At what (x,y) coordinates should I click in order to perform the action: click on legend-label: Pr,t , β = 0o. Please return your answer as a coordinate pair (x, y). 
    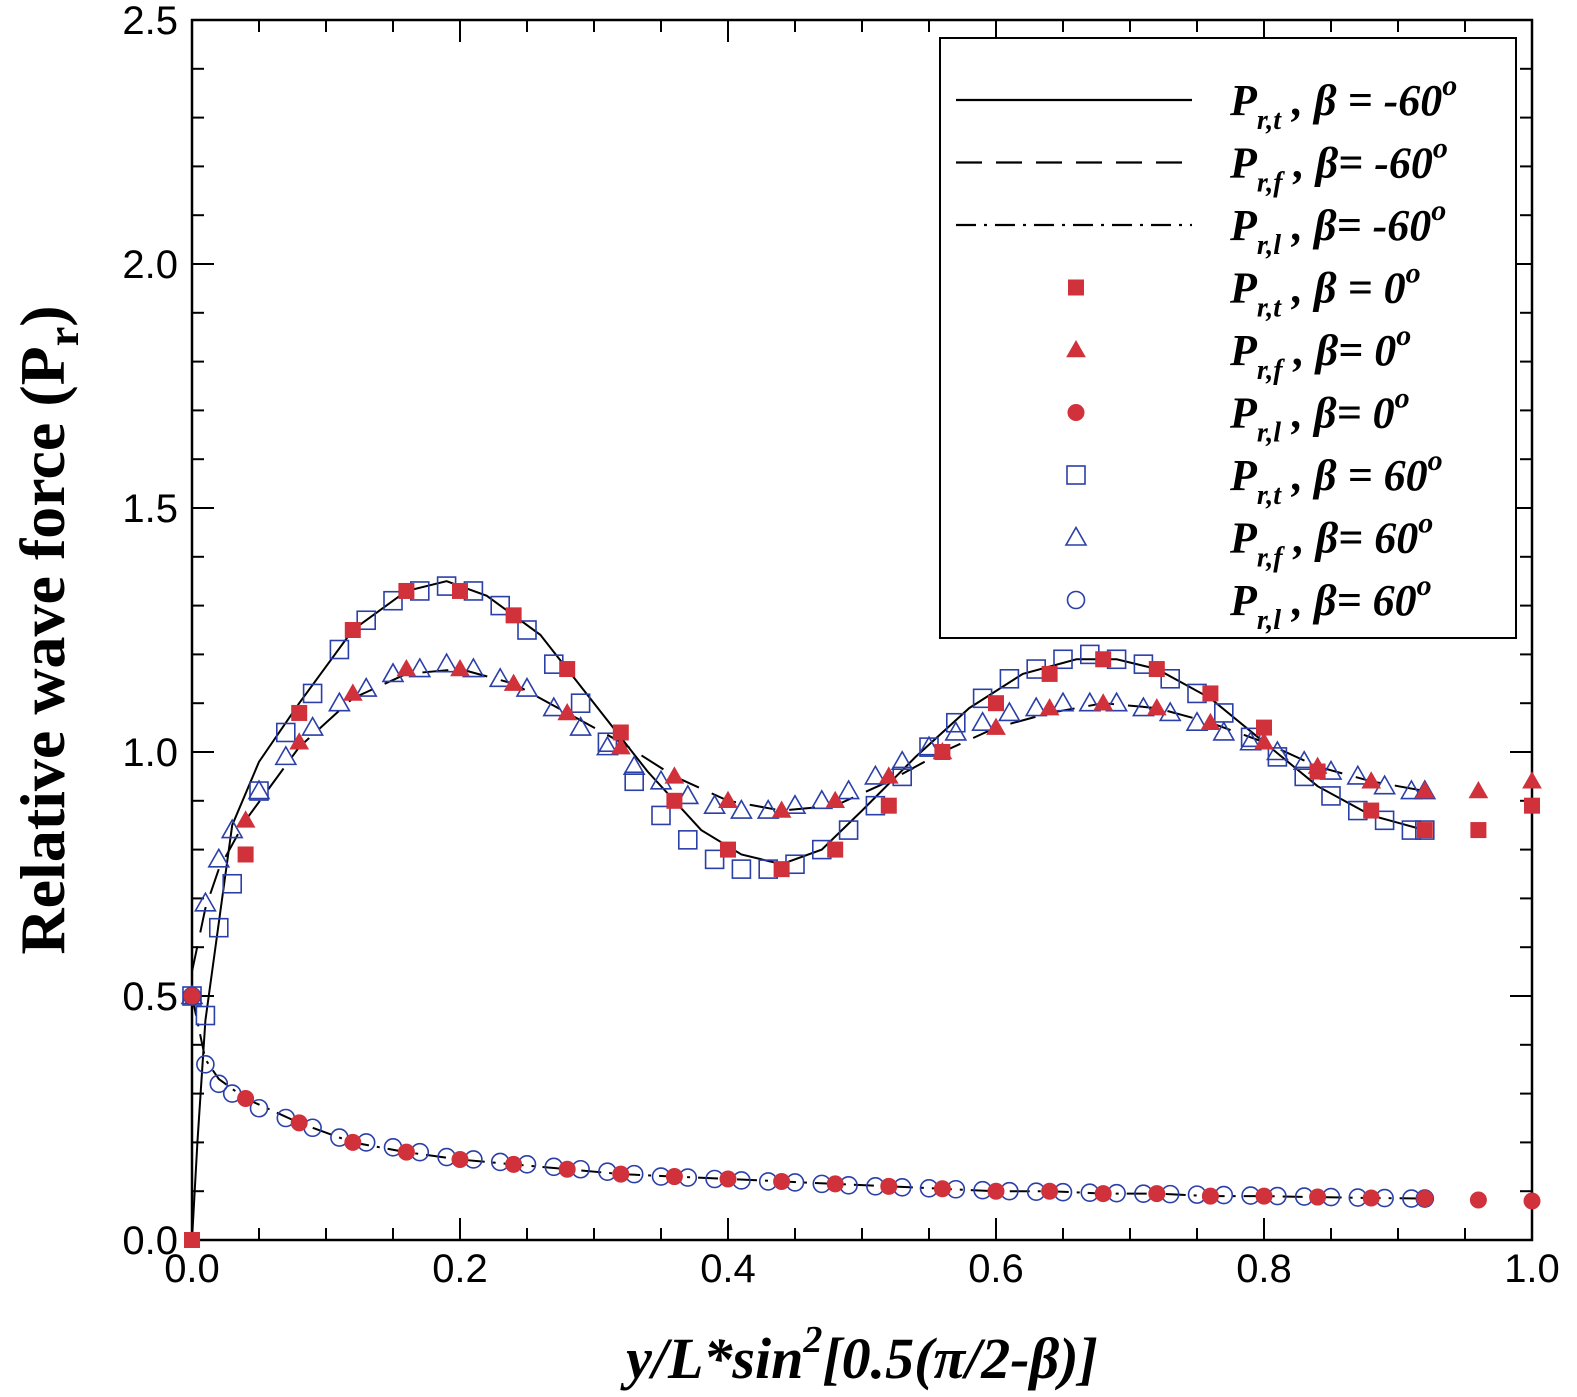
    Looking at the image, I should click on (1325, 290).